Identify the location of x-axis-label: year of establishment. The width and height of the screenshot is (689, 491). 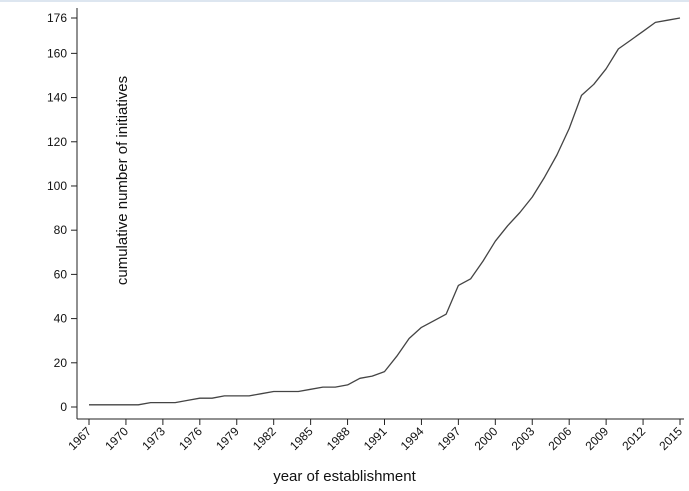
(344, 476).